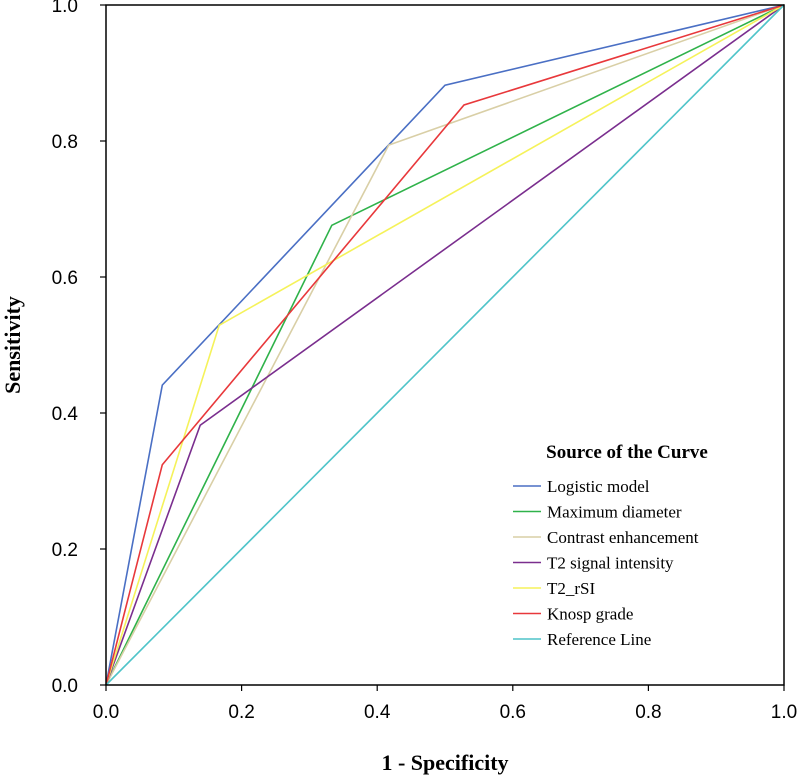  I want to click on y-axis-ticks: 0.0 0.2 0.4 0.6 0.8 1.0, so click(79, 348).